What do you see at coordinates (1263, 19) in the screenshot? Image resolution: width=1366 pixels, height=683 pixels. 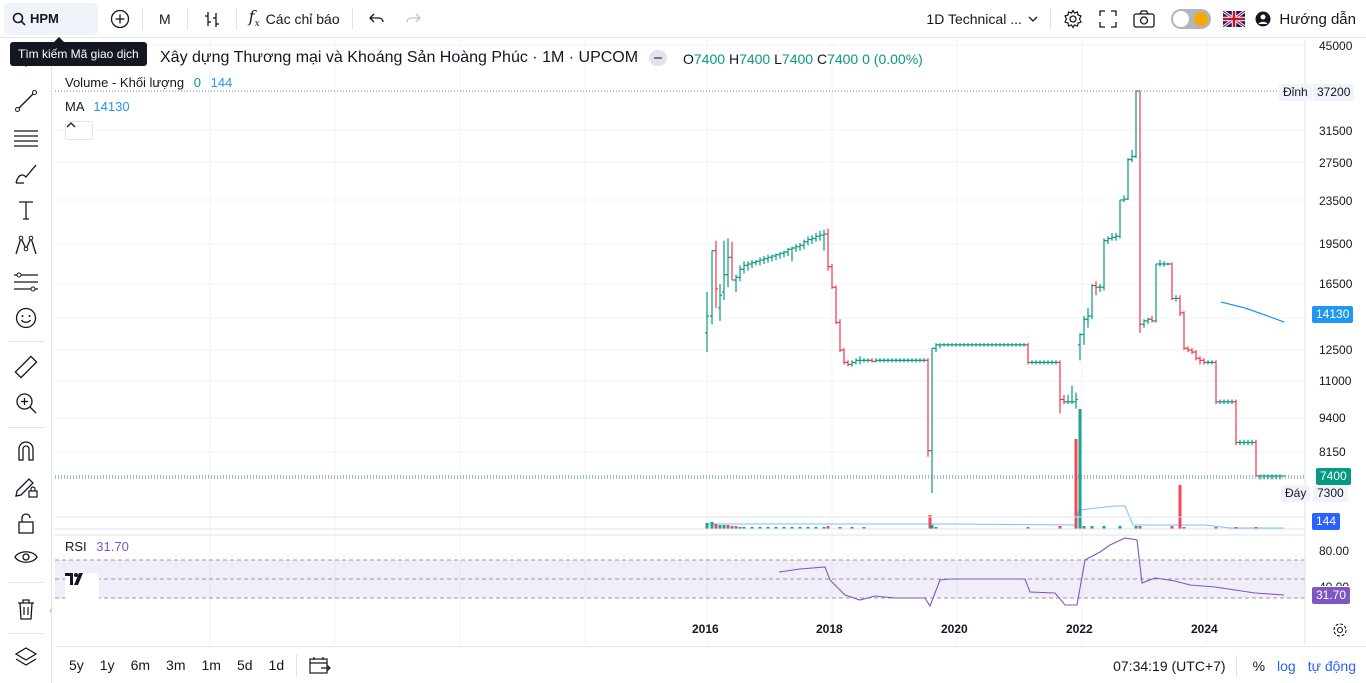 I see `user-icon` at bounding box center [1263, 19].